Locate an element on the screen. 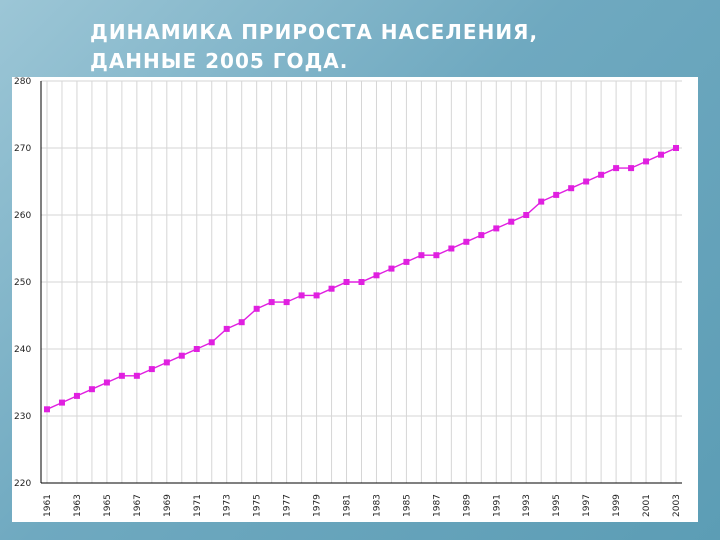 The width and height of the screenshot is (720, 540). y-tick-label: 250 is located at coordinates (22, 283).